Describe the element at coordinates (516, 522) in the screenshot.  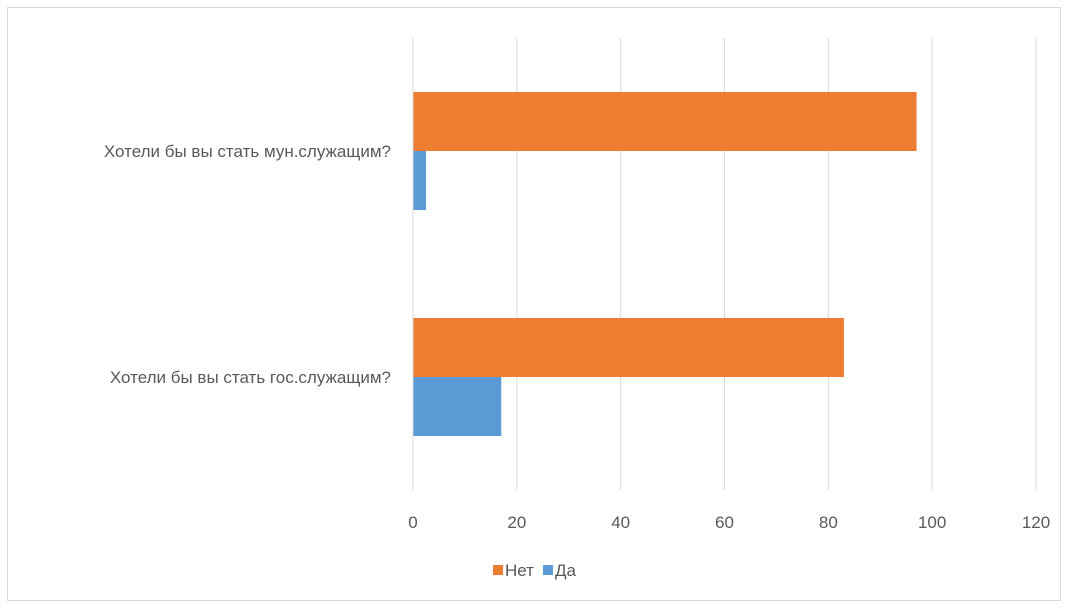
I see `x-tick-label: 20` at that location.